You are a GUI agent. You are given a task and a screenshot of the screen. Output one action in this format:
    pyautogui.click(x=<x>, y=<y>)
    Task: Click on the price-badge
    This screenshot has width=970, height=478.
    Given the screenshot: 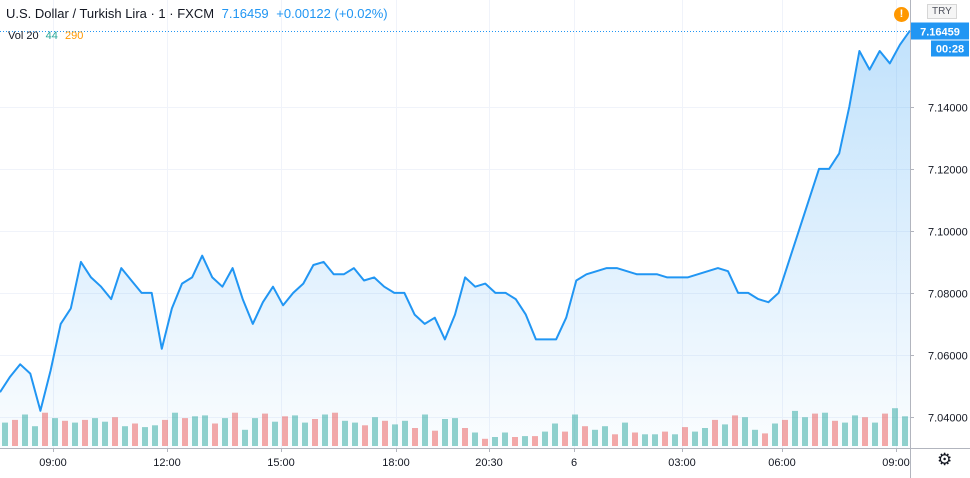 What is the action you would take?
    pyautogui.click(x=940, y=31)
    